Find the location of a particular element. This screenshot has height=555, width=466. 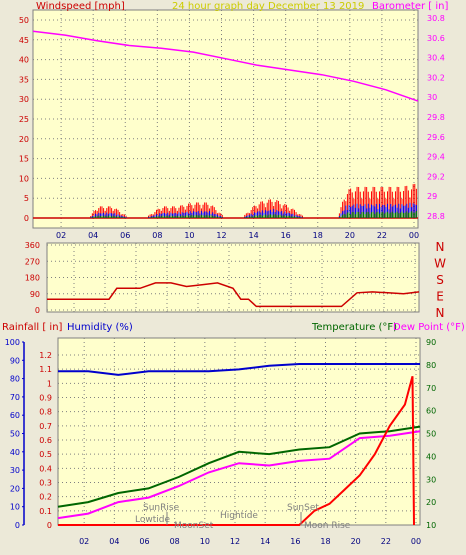

p1-right-tick: 30.8 is located at coordinates (436, 18).